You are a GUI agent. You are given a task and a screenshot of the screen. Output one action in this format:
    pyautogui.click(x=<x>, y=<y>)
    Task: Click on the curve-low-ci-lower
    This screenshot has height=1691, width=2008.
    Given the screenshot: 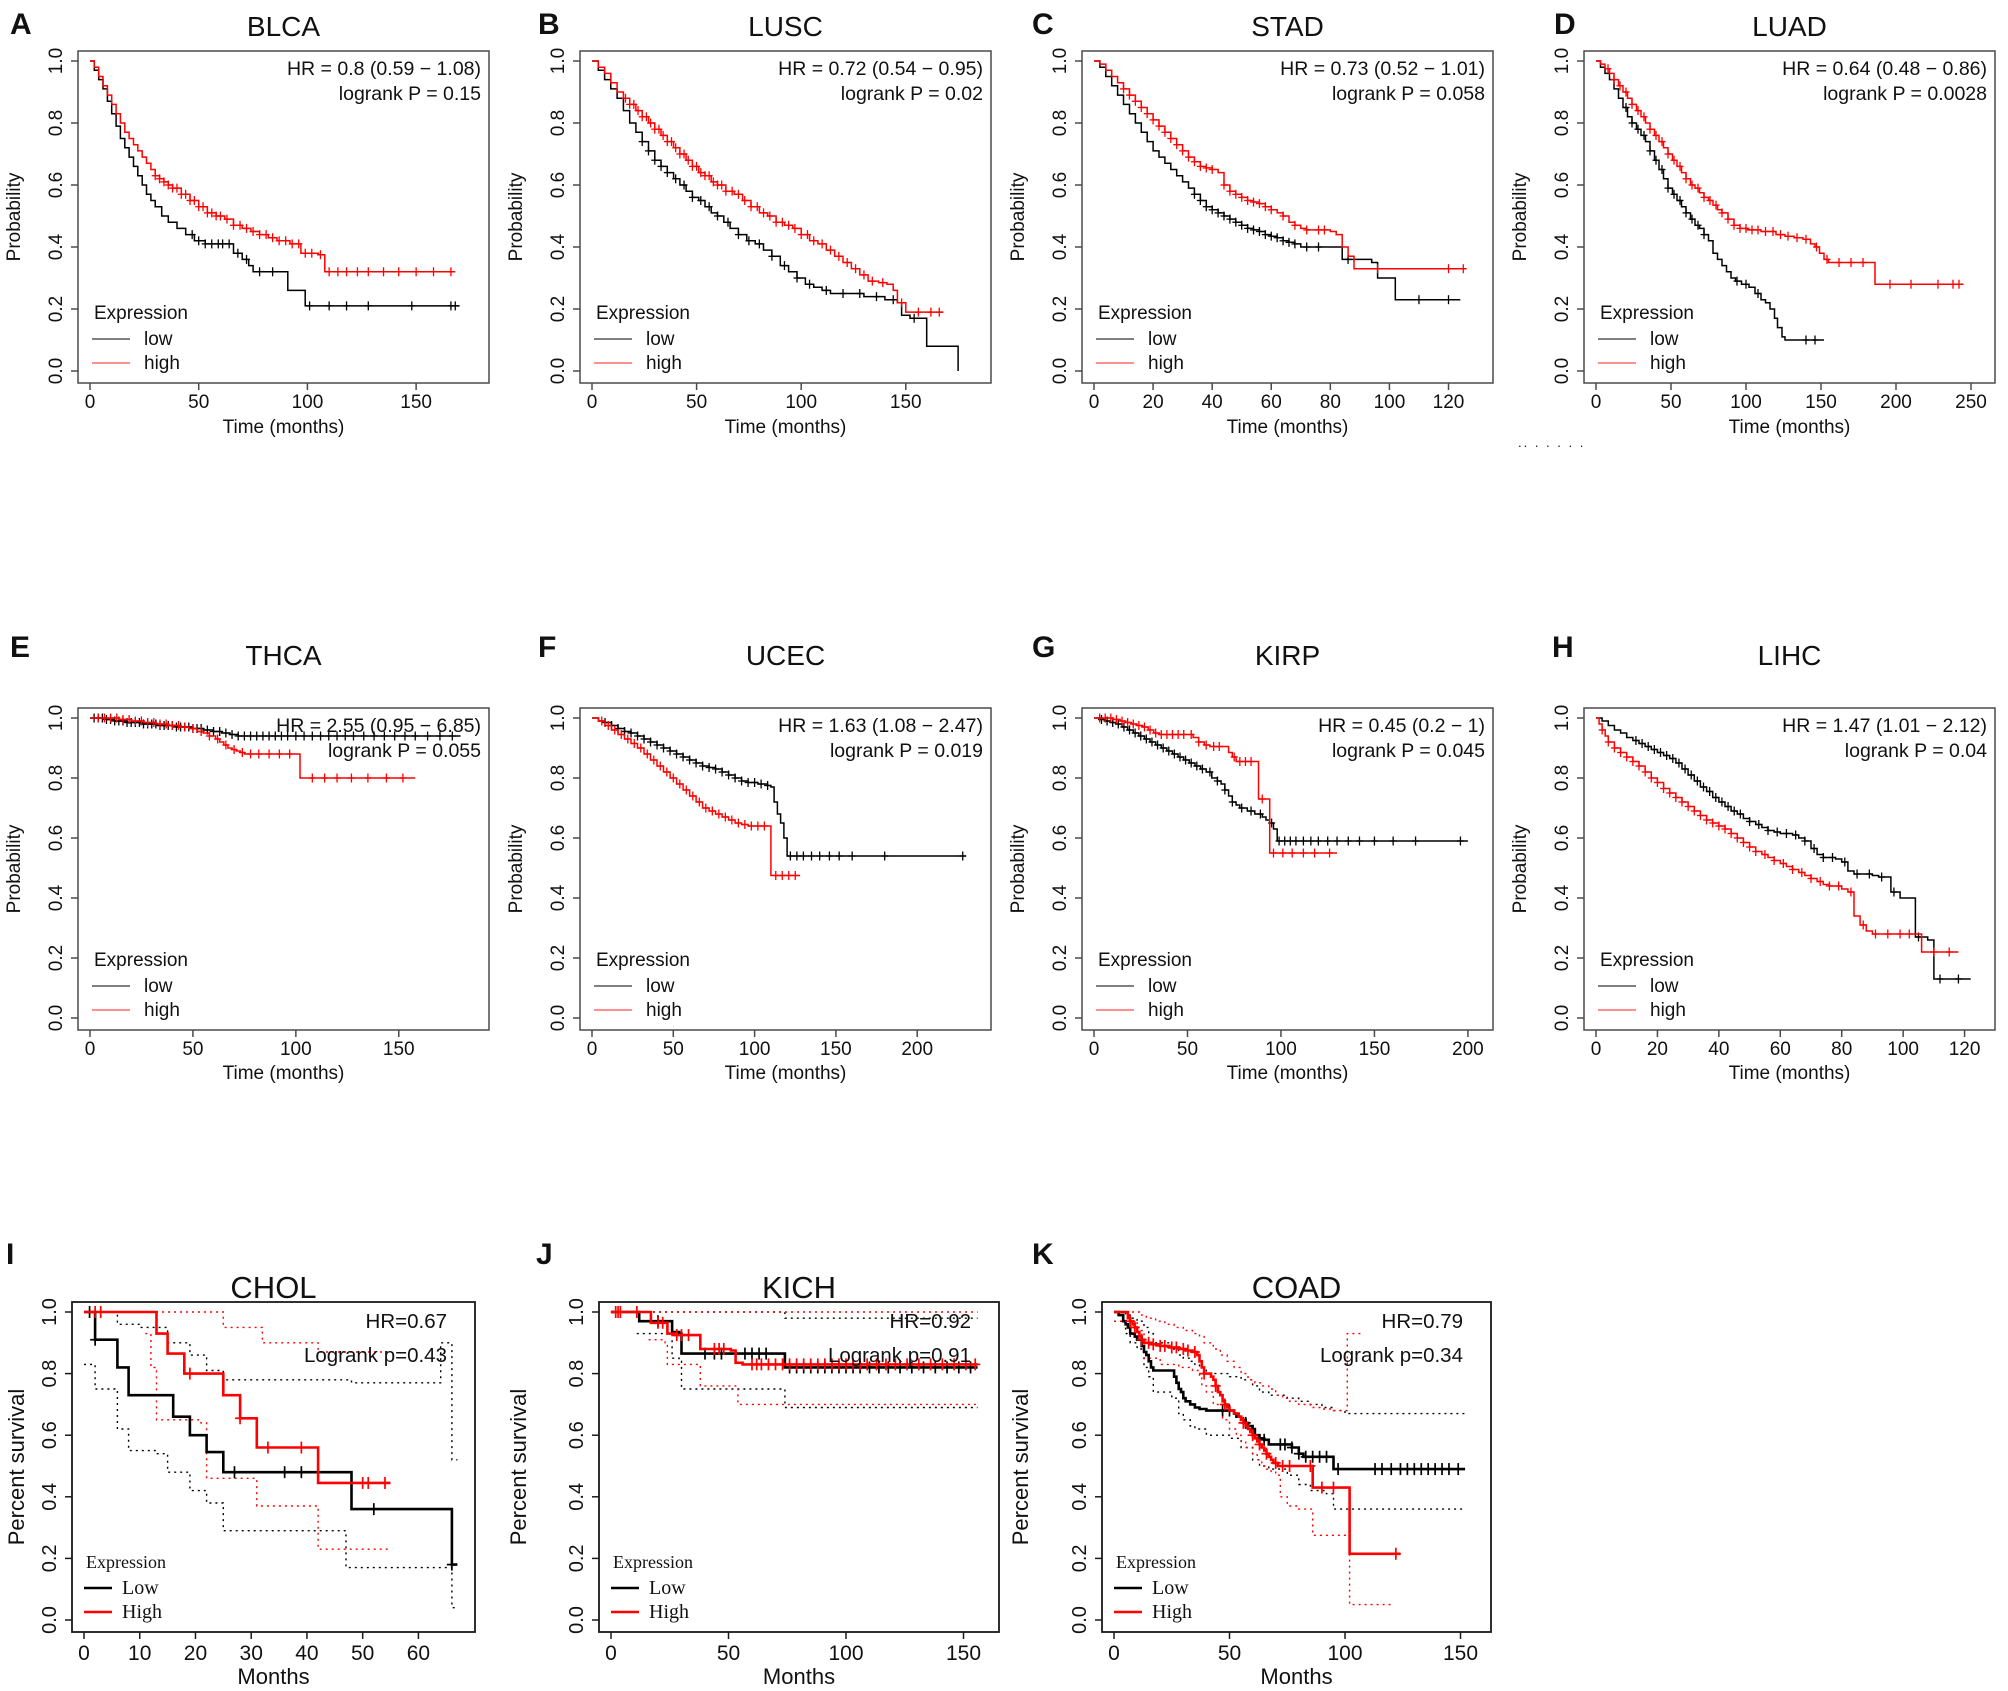 What is the action you would take?
    pyautogui.click(x=271, y=1486)
    